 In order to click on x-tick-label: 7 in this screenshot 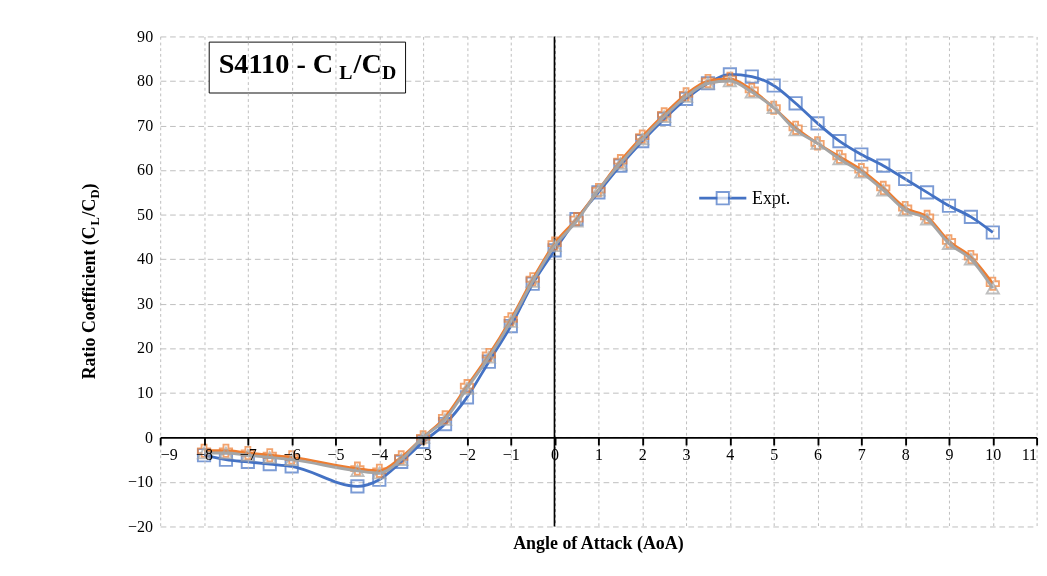, I will do `click(861, 454)`.